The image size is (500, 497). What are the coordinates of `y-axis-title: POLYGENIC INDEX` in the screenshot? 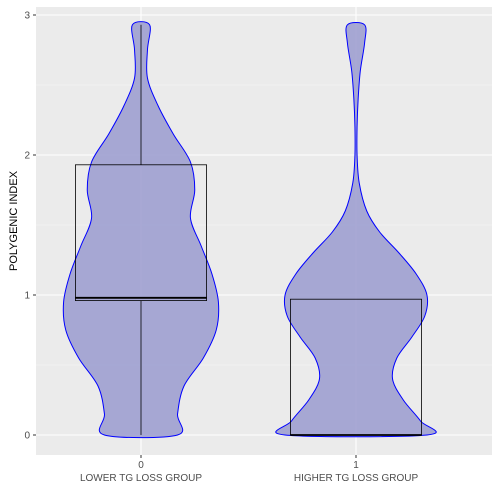 It's located at (14, 220).